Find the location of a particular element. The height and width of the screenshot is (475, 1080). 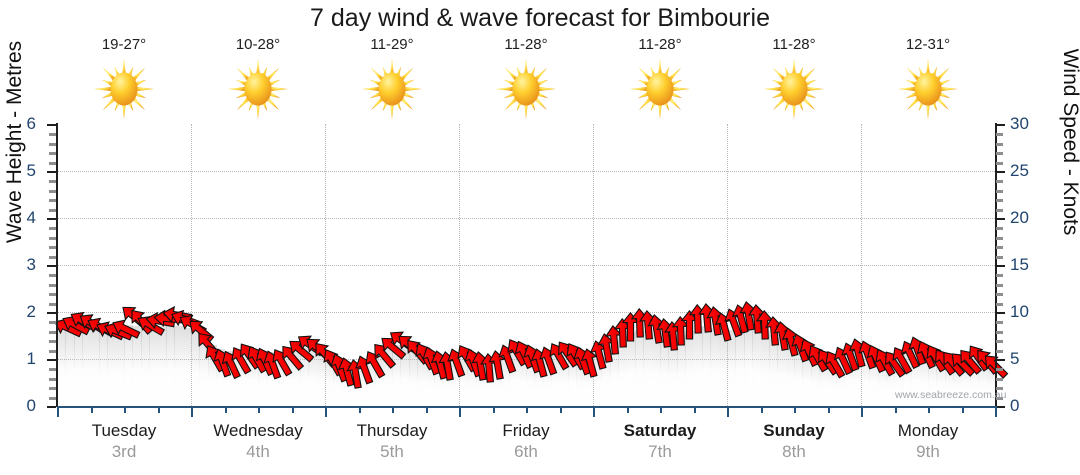

site-watermark: www.seabreeze.com.au is located at coordinates (951, 395).